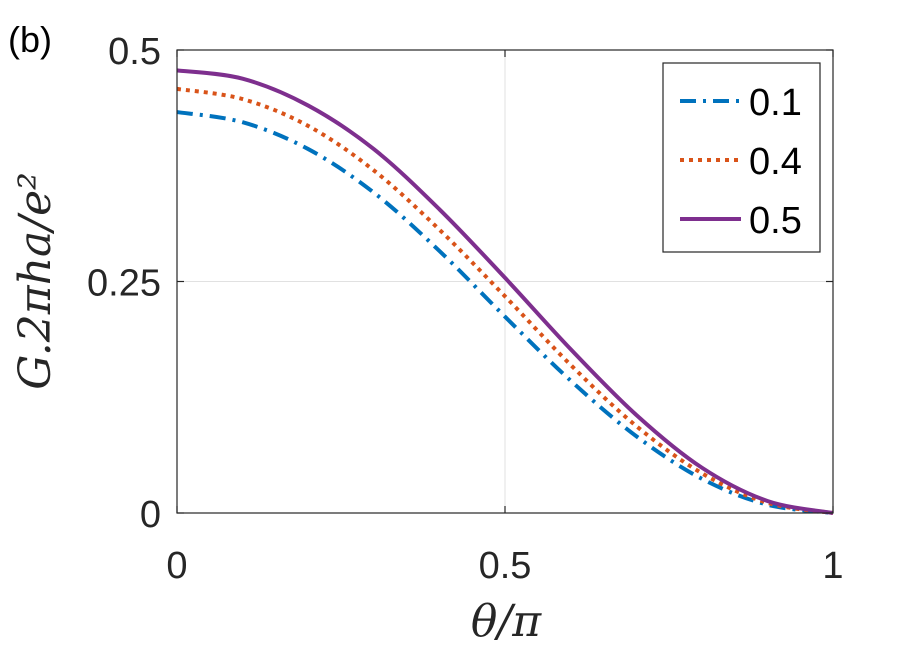 The height and width of the screenshot is (652, 923). I want to click on y-axis-label: G.2πha/e², so click(35, 281).